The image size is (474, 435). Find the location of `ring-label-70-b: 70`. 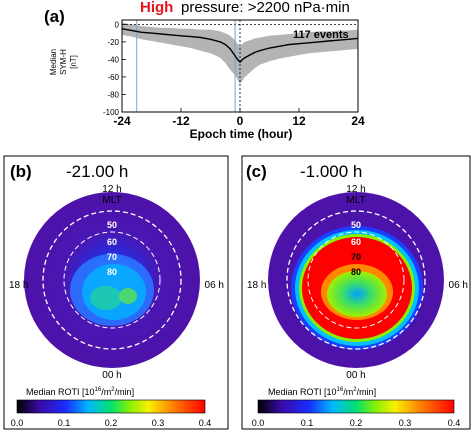

ring-label-70-b: 70 is located at coordinates (112, 257).